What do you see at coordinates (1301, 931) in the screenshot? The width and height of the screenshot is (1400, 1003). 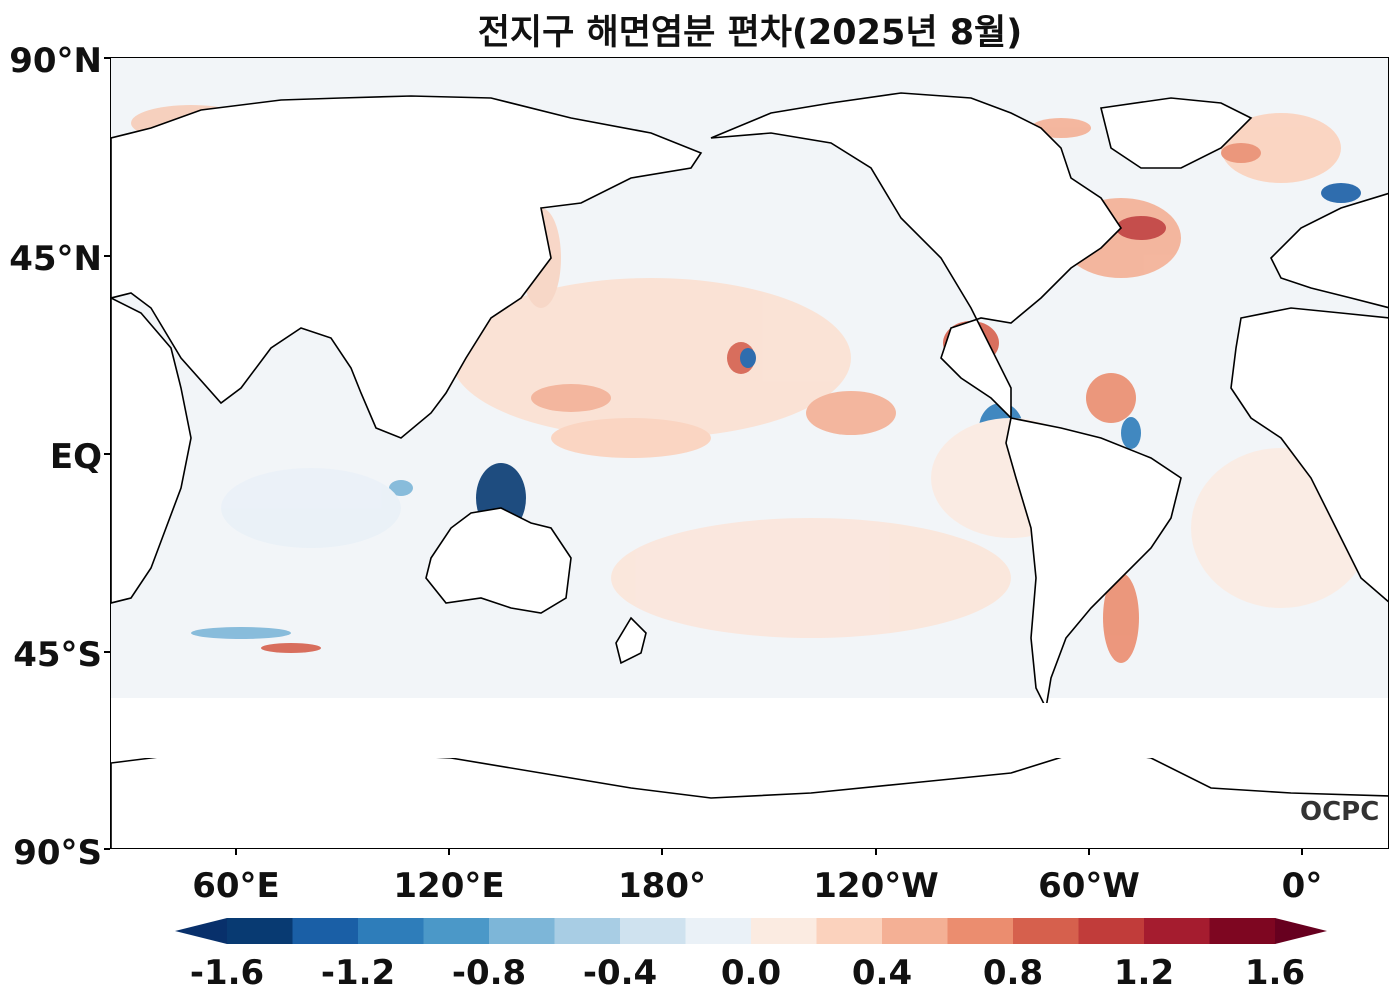 I see `colorbar-extend-high` at bounding box center [1301, 931].